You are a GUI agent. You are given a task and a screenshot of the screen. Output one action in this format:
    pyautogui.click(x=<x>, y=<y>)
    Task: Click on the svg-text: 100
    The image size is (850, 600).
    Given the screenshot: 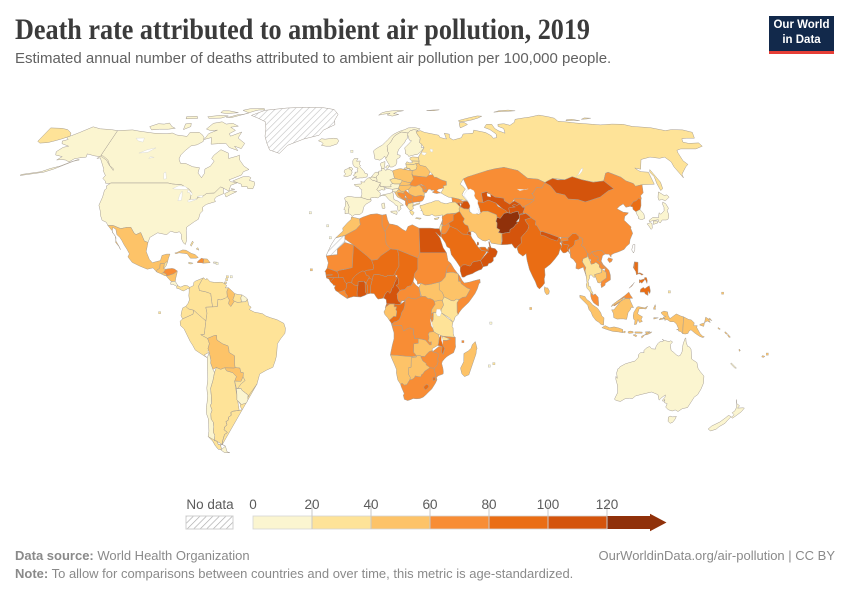 What is the action you would take?
    pyautogui.click(x=548, y=504)
    